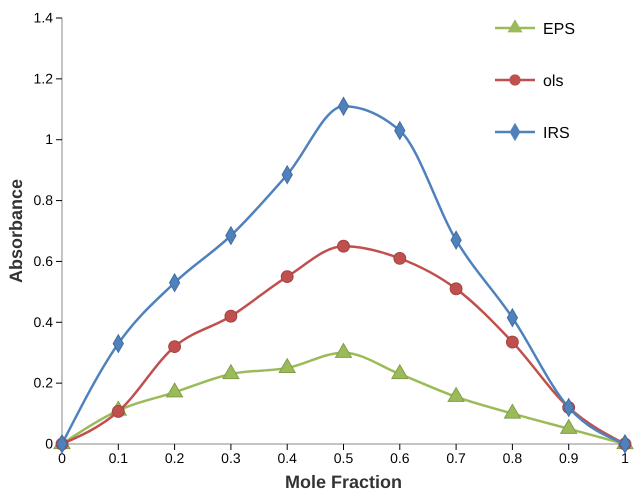 Image resolution: width=641 pixels, height=502 pixels. What do you see at coordinates (344, 458) in the screenshot?
I see `x-tick-label: 0.5` at bounding box center [344, 458].